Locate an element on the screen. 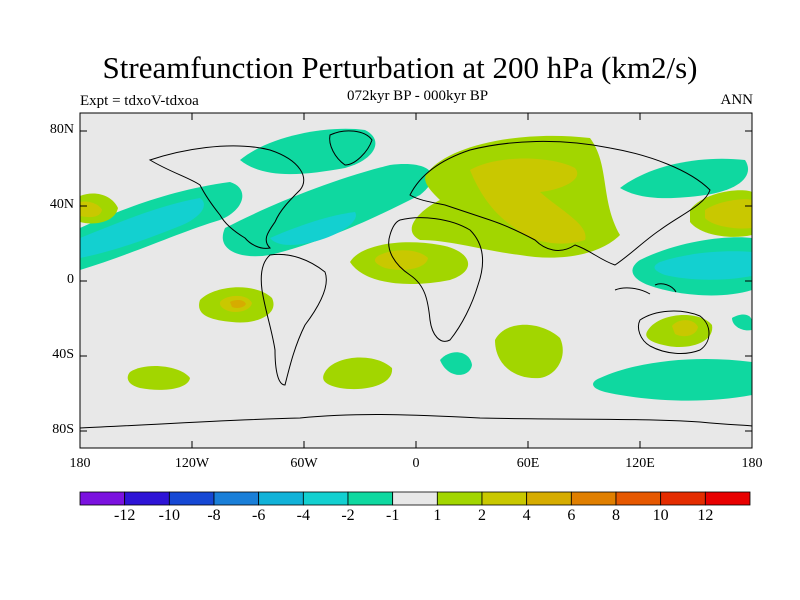 The width and height of the screenshot is (800, 600). contour-neg-south-atlantic is located at coordinates (456, 363).